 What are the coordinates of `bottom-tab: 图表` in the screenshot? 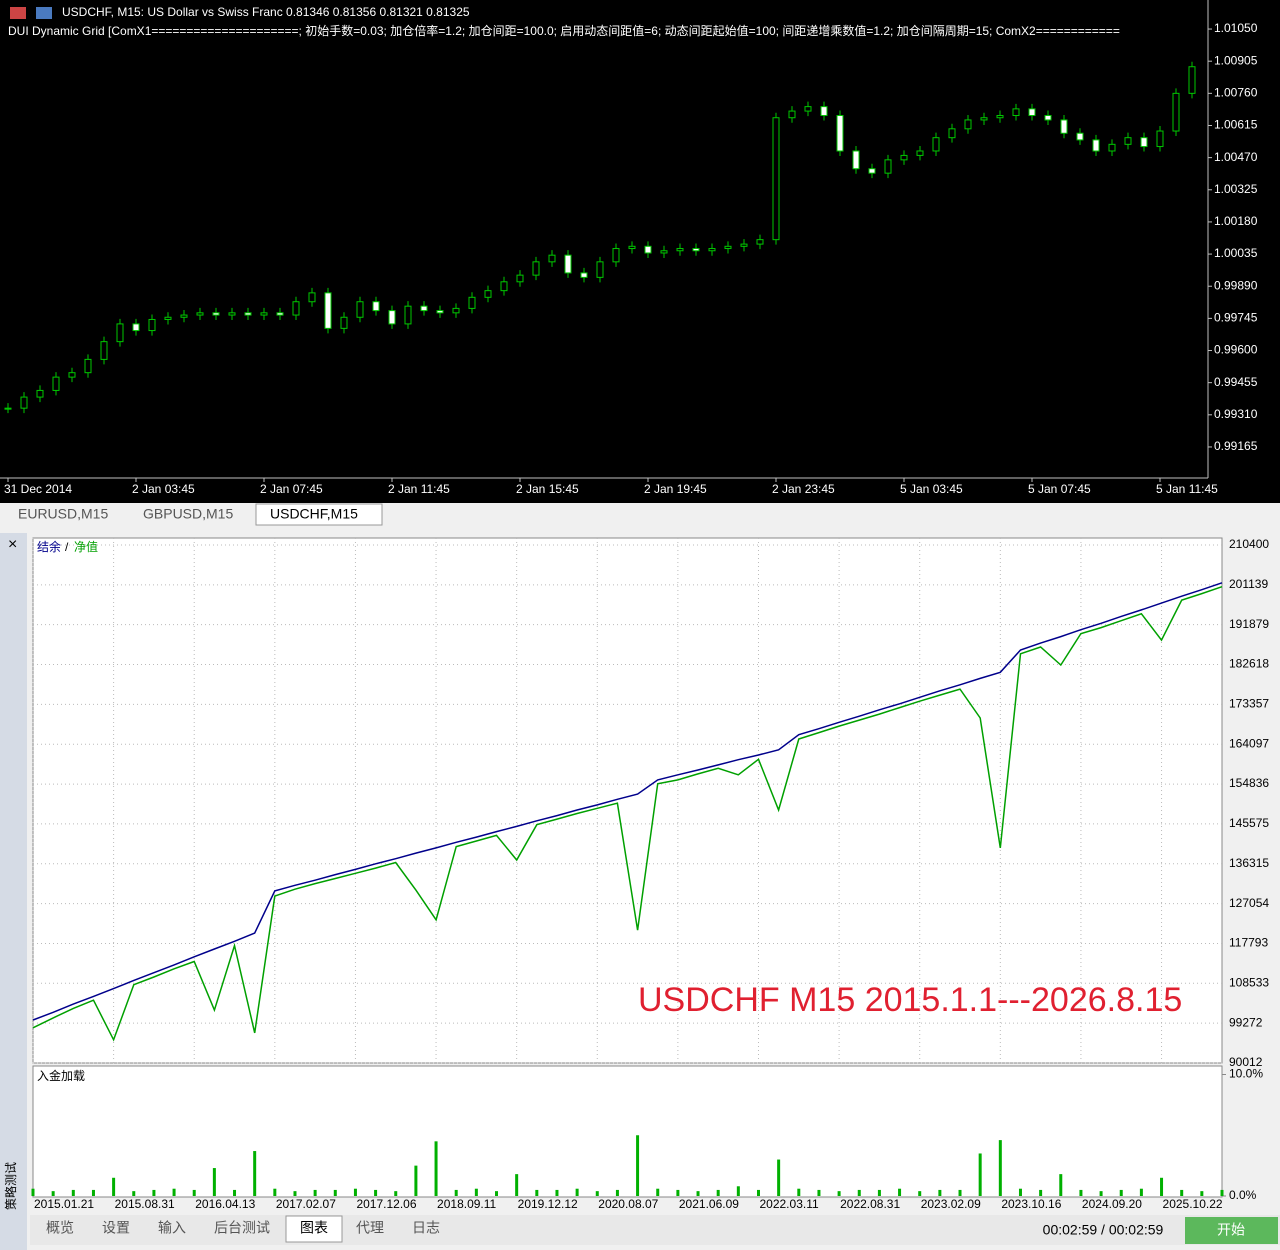 It's located at (314, 1228).